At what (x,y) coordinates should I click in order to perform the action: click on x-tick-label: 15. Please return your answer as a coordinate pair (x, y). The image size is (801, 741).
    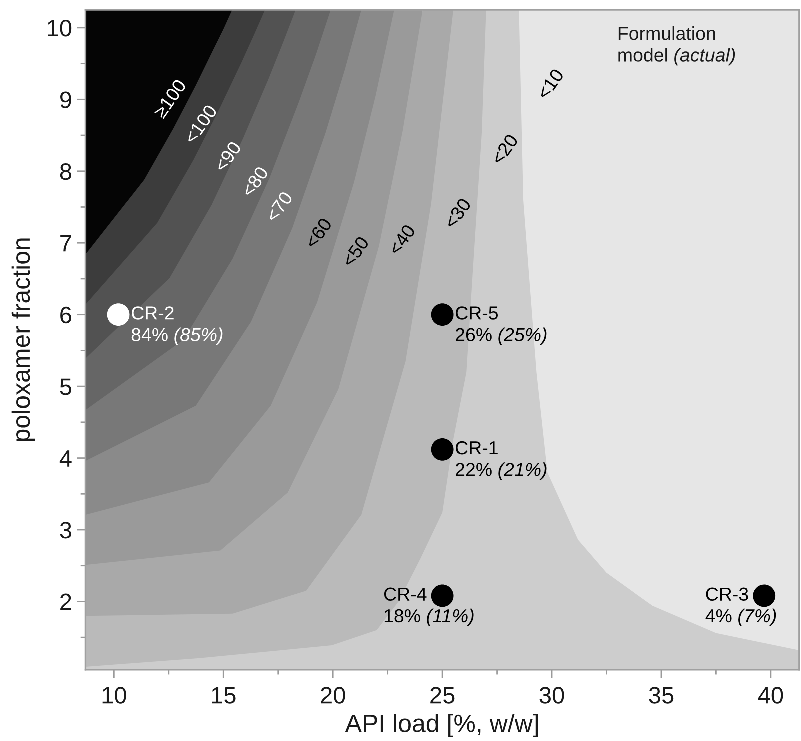
    Looking at the image, I should click on (224, 695).